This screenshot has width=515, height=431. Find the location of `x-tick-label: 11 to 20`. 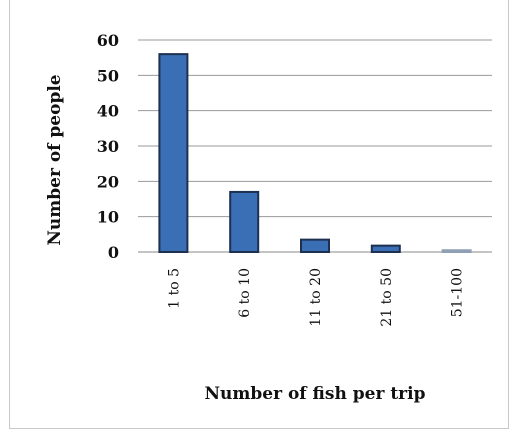

x-tick-label: 11 to 20 is located at coordinates (316, 297).